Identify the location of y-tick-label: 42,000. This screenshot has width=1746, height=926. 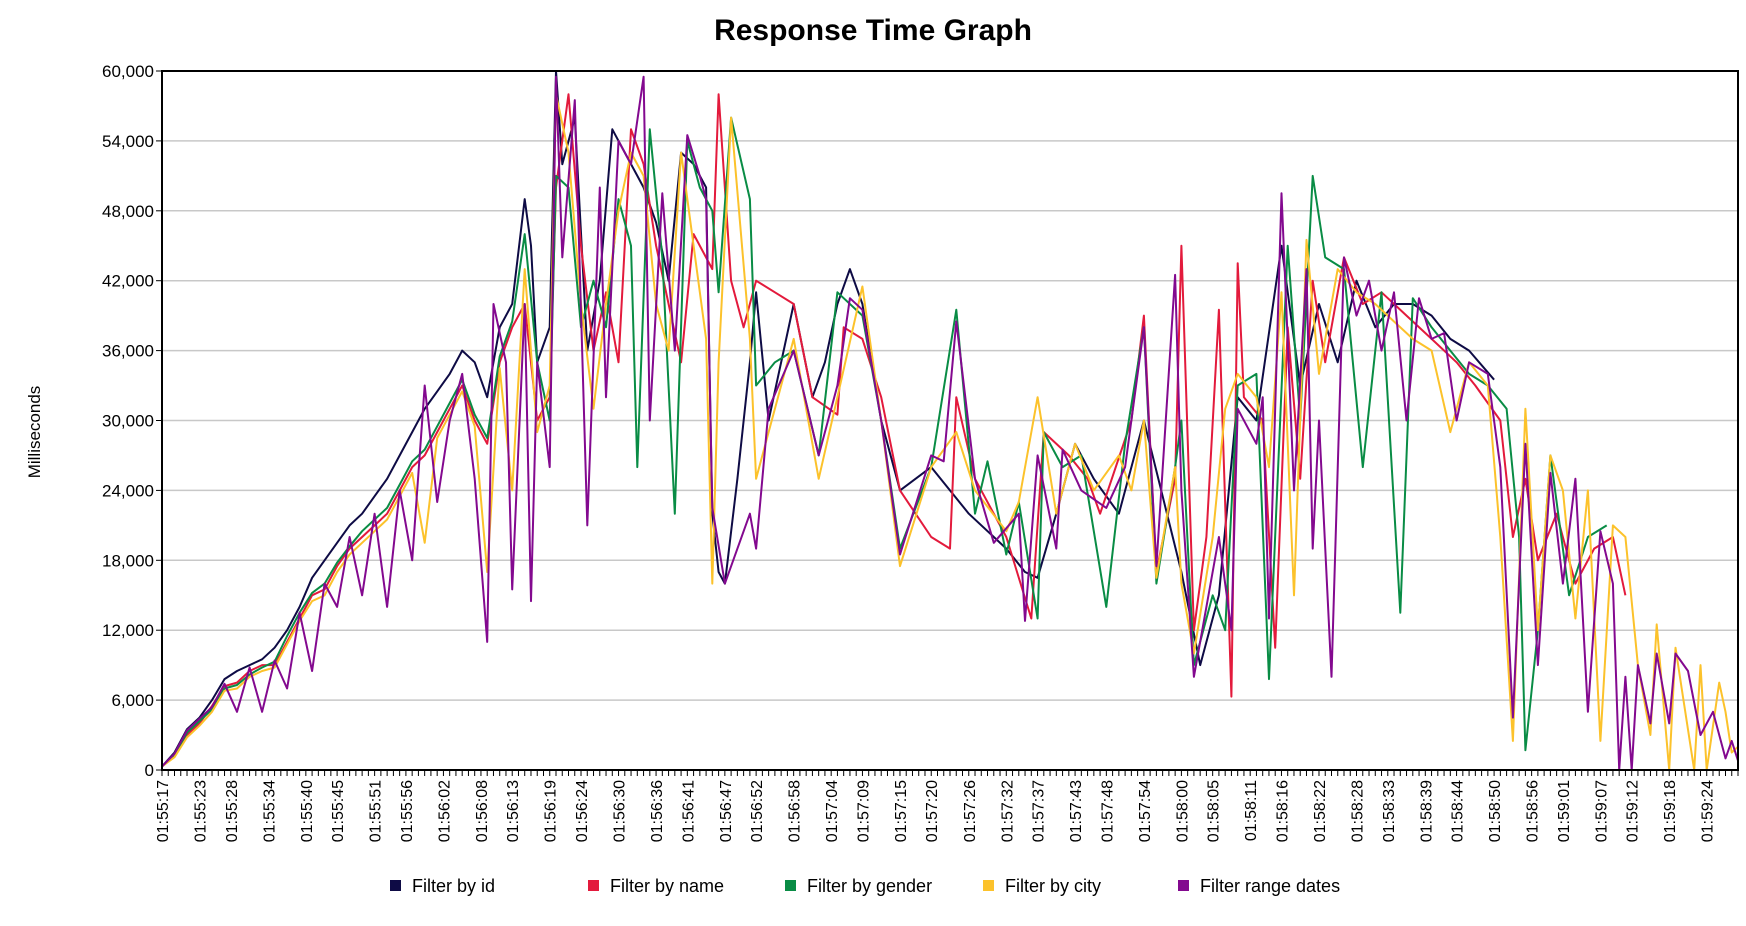
(128, 281).